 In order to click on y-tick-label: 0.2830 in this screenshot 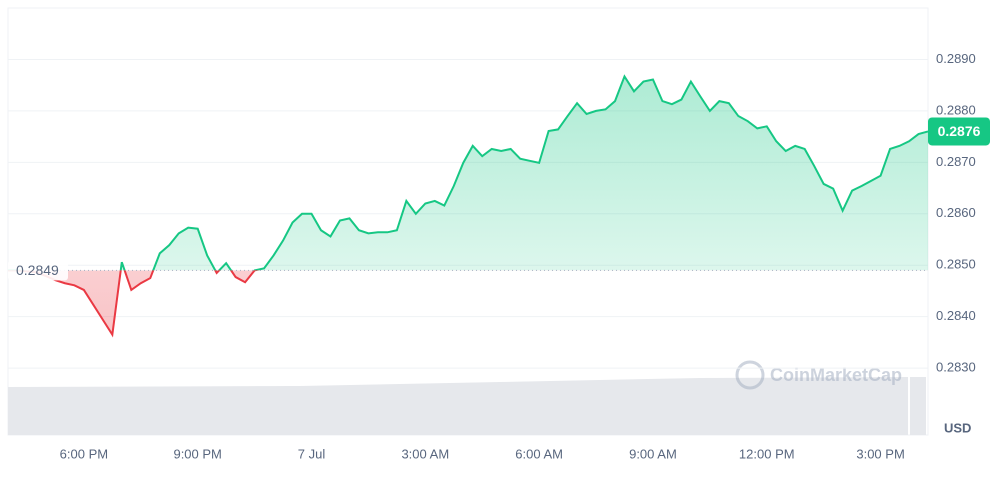, I will do `click(956, 367)`.